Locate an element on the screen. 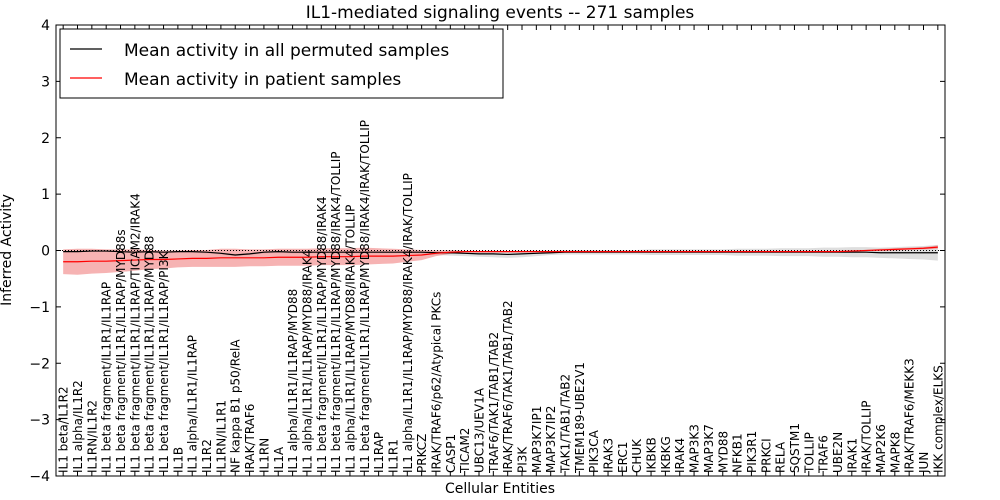 Image resolution: width=1000 pixels, height=500 pixels. x-tick-label: PIK3CA is located at coordinates (594, 451).